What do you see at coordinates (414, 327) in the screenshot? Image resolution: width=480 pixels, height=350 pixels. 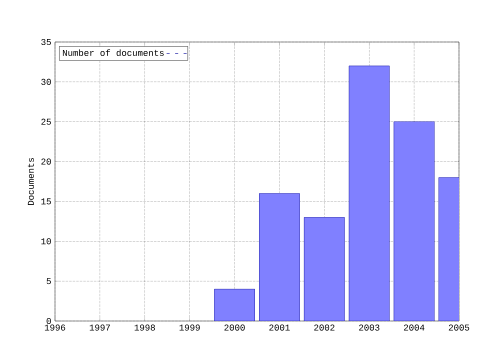 I see `x-tick-label: 2004` at bounding box center [414, 327].